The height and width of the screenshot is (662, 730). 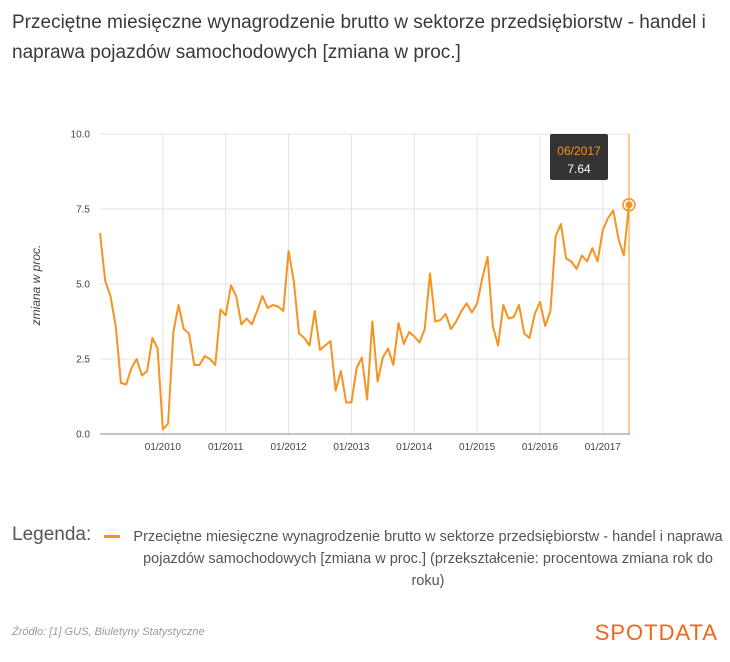 I want to click on y-tick-label: 2.5, so click(x=83, y=360).